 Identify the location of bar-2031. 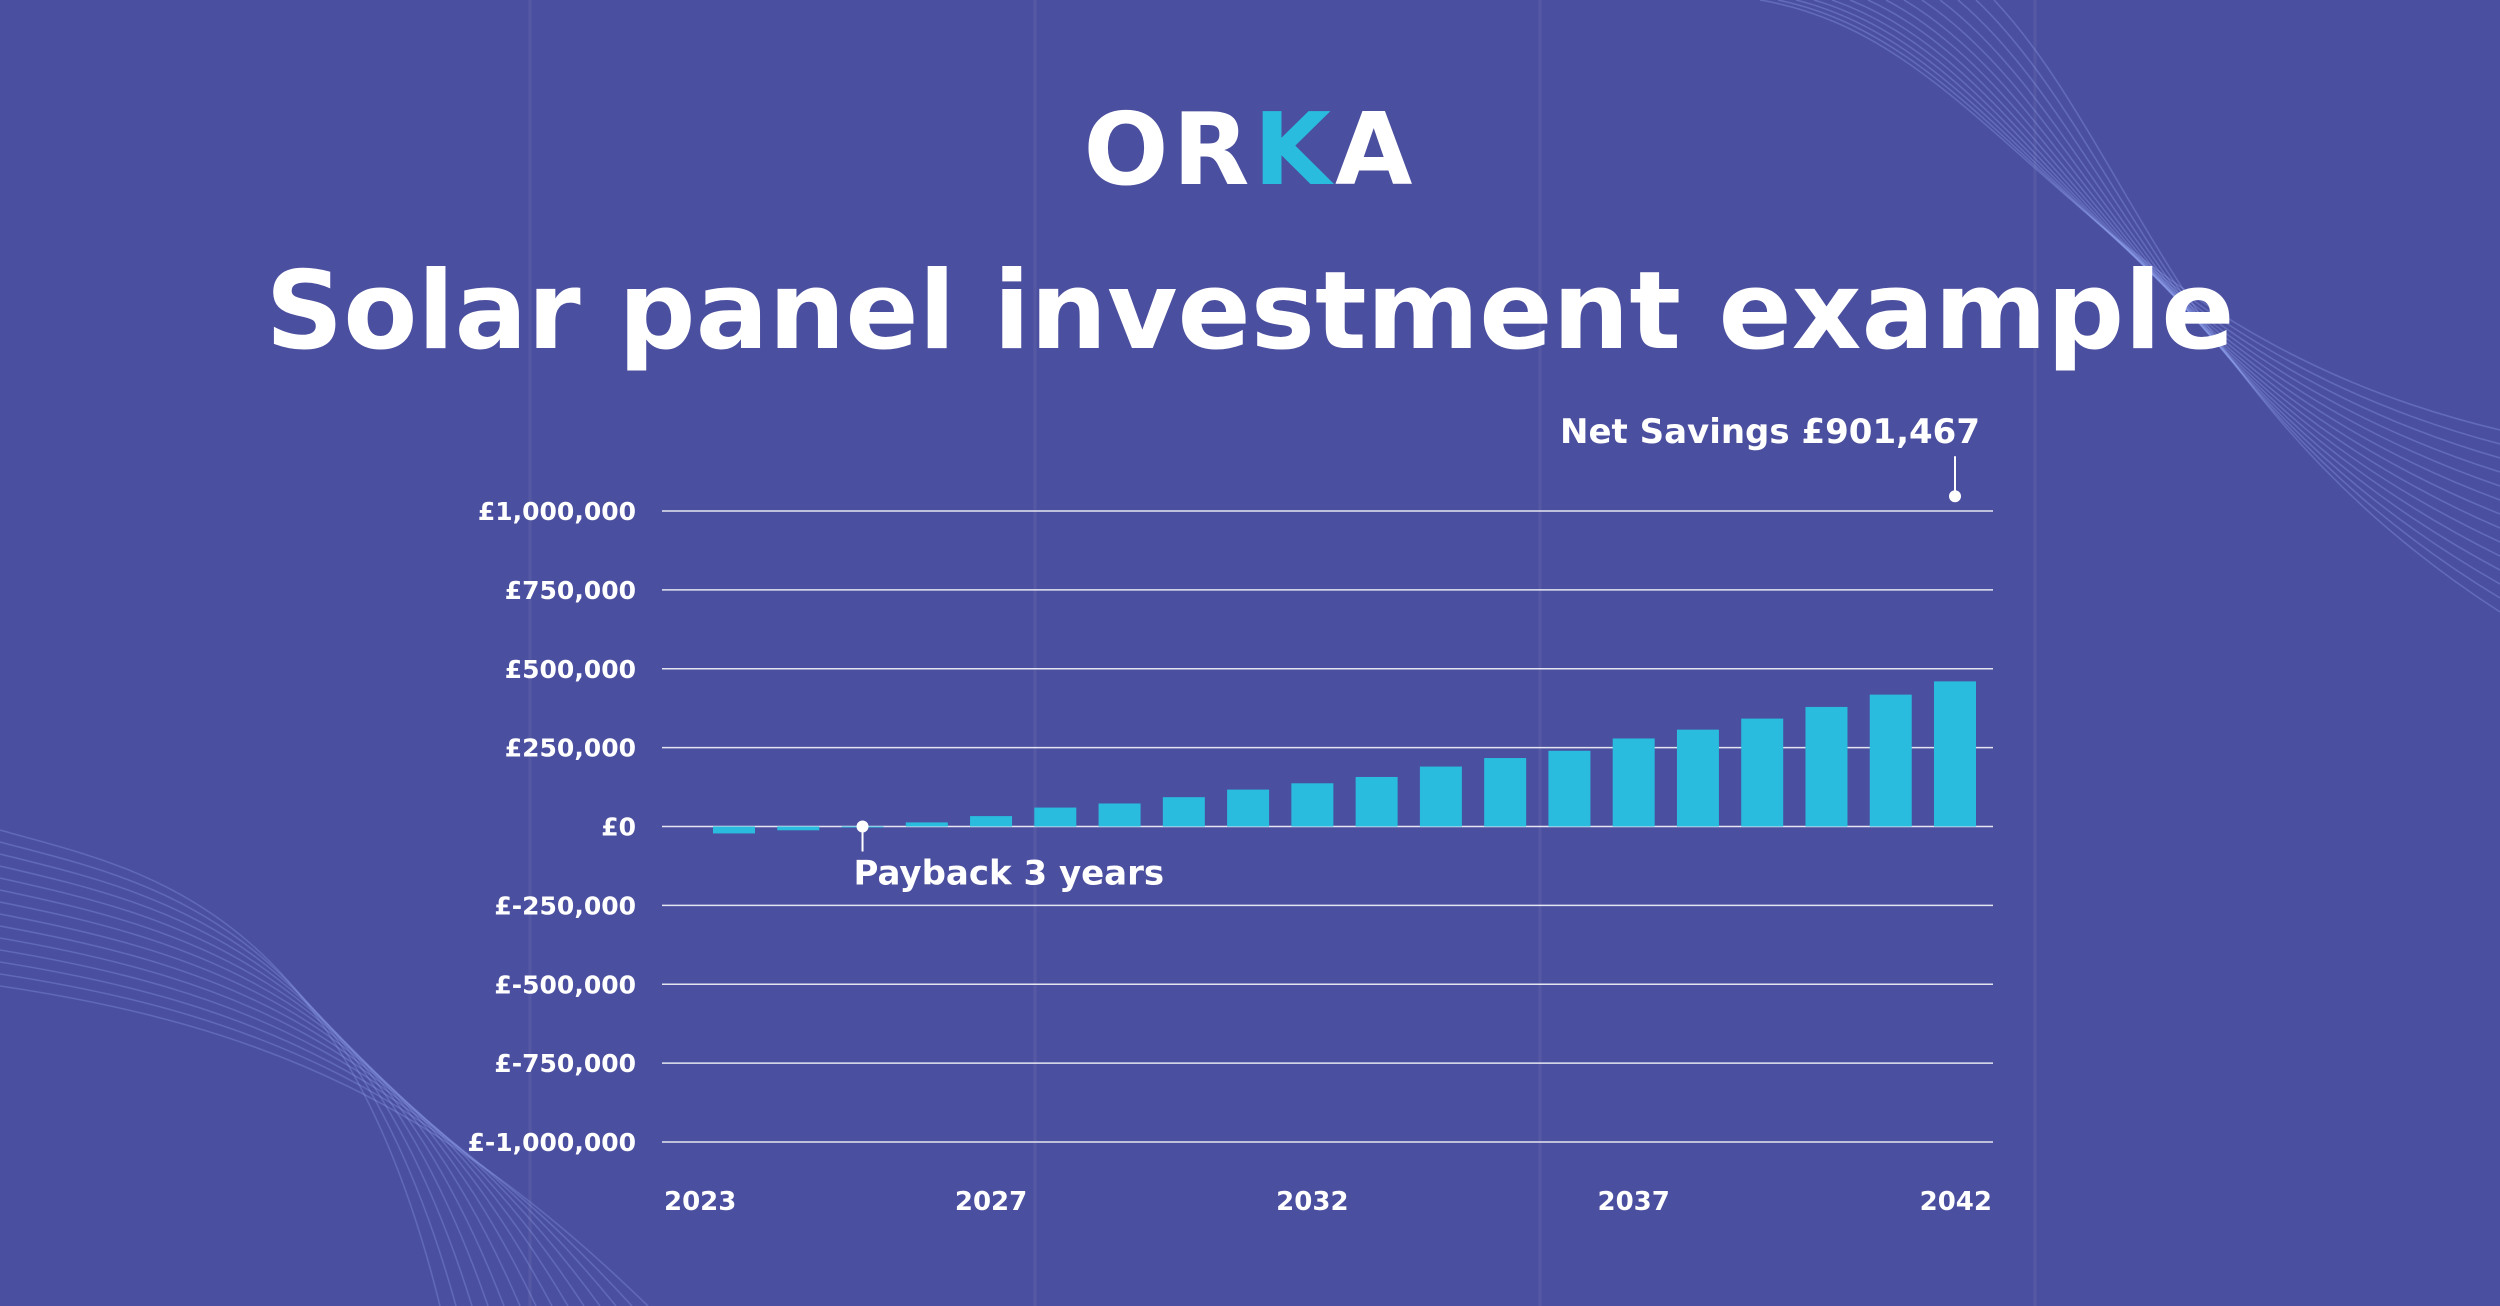
(1248, 808).